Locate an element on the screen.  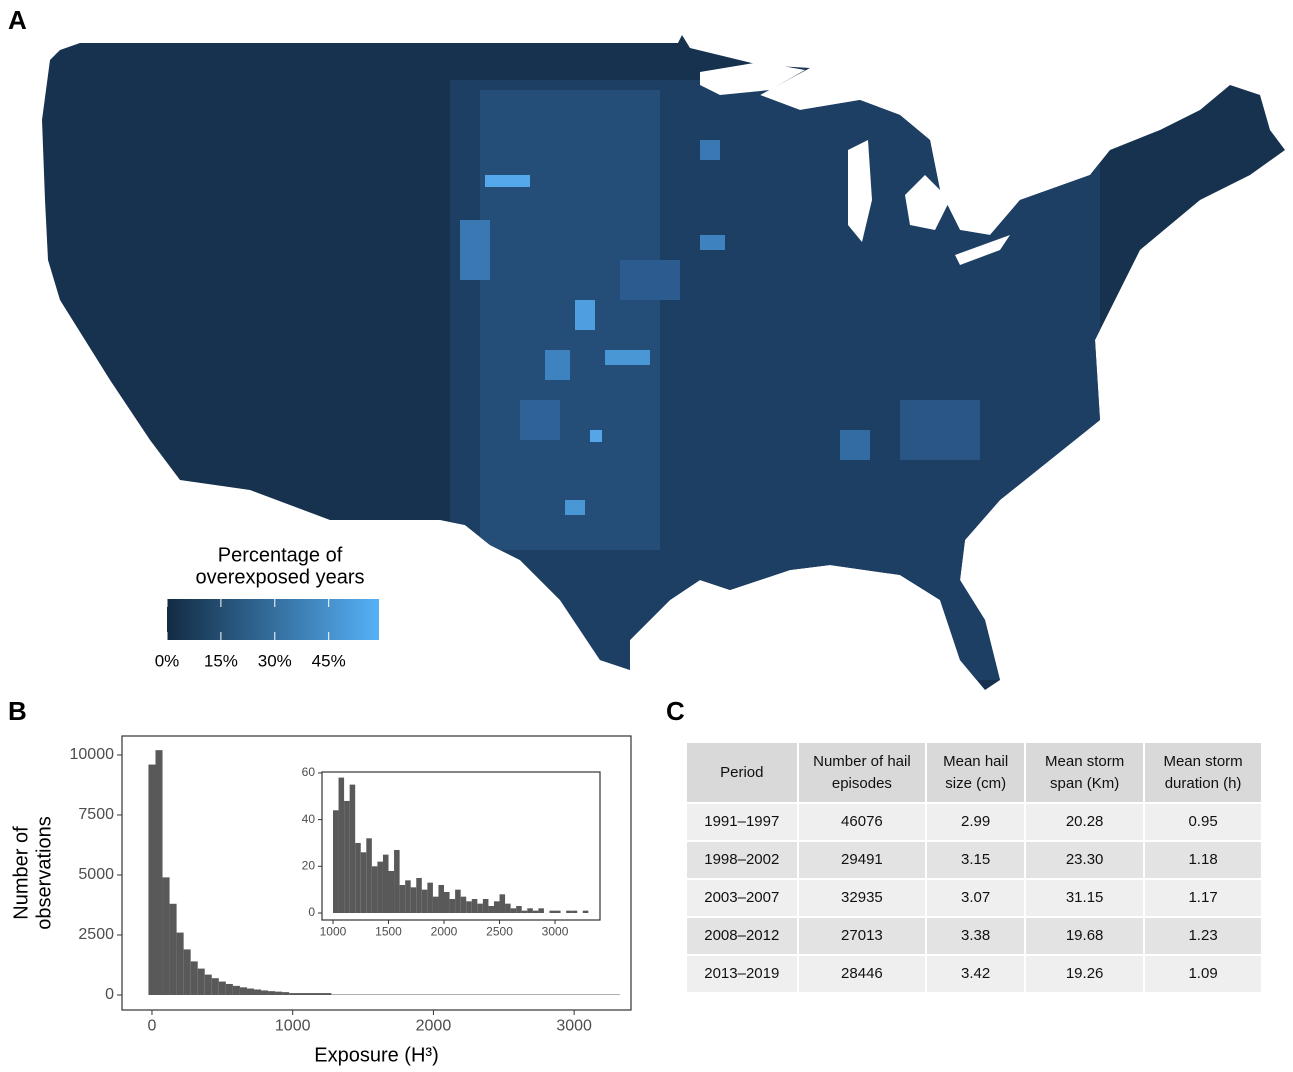
table-row: 2013–2019 28446 3.42 19.26 1.09 is located at coordinates (974, 974).